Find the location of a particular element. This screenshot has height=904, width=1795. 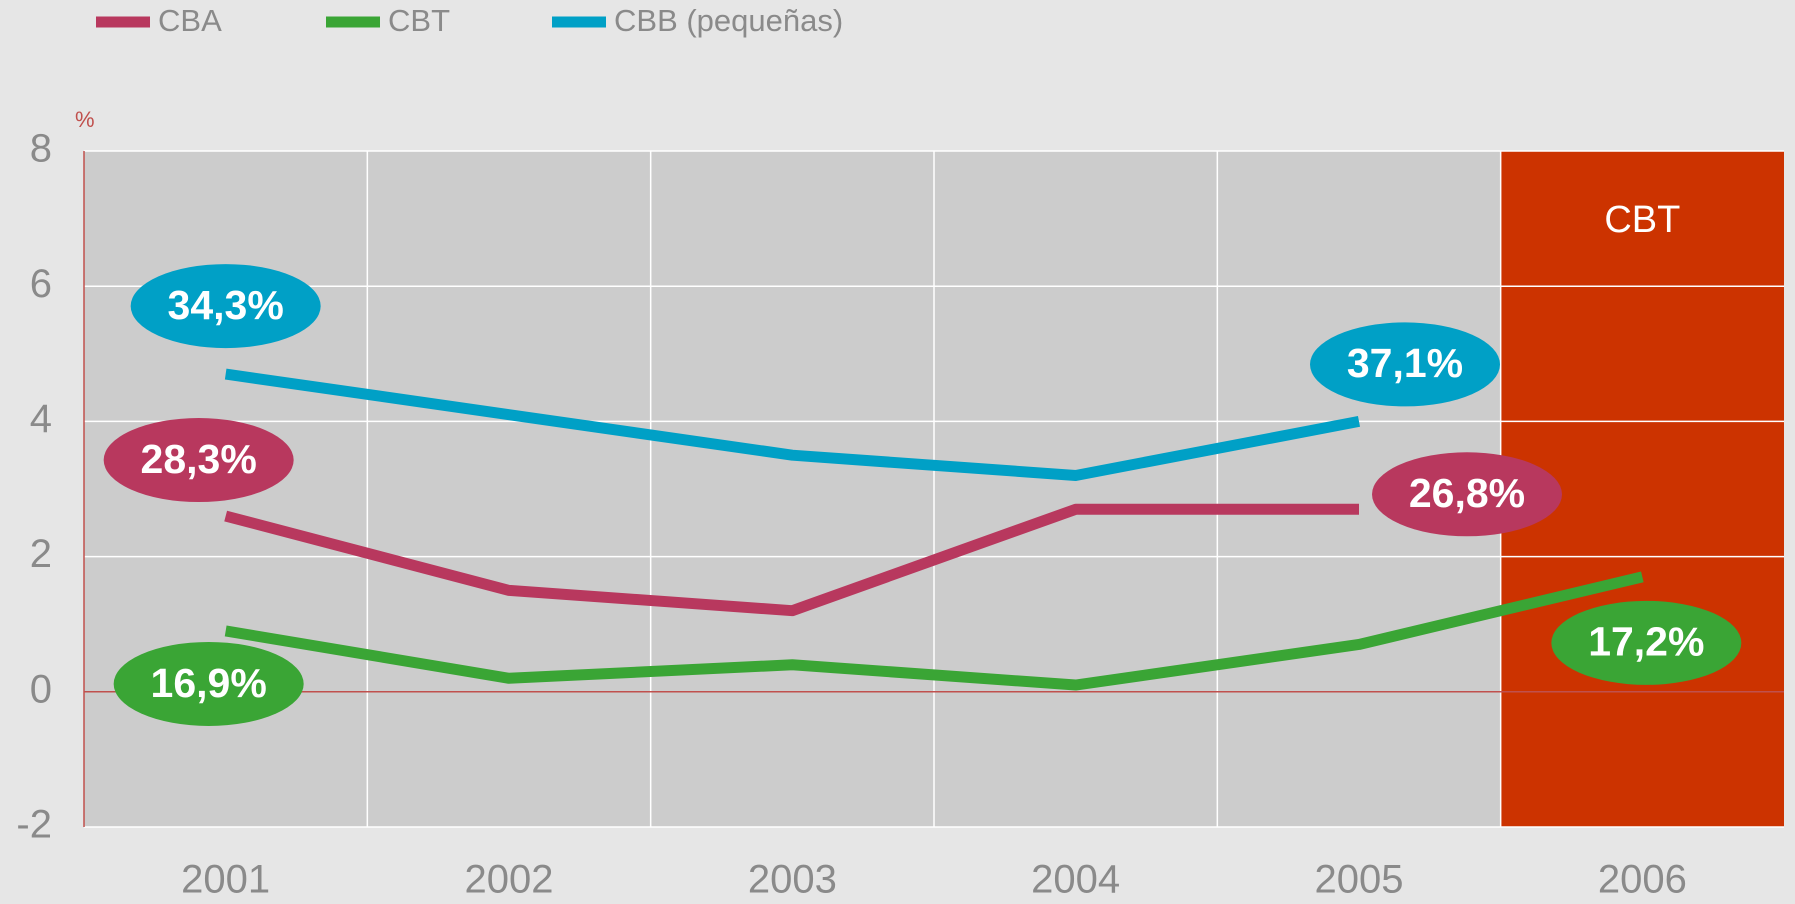

legend-label: CBB (pequeñas) is located at coordinates (728, 20).